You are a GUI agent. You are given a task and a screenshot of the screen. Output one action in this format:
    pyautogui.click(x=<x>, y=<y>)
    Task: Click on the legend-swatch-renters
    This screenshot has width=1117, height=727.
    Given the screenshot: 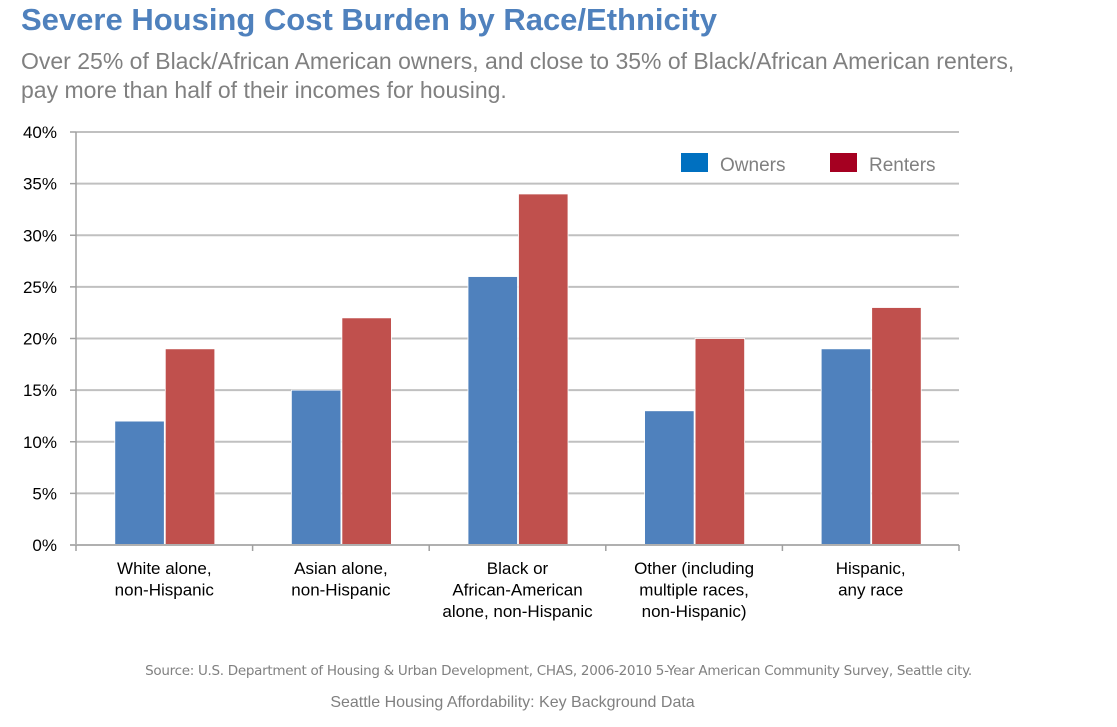 What is the action you would take?
    pyautogui.click(x=843, y=162)
    